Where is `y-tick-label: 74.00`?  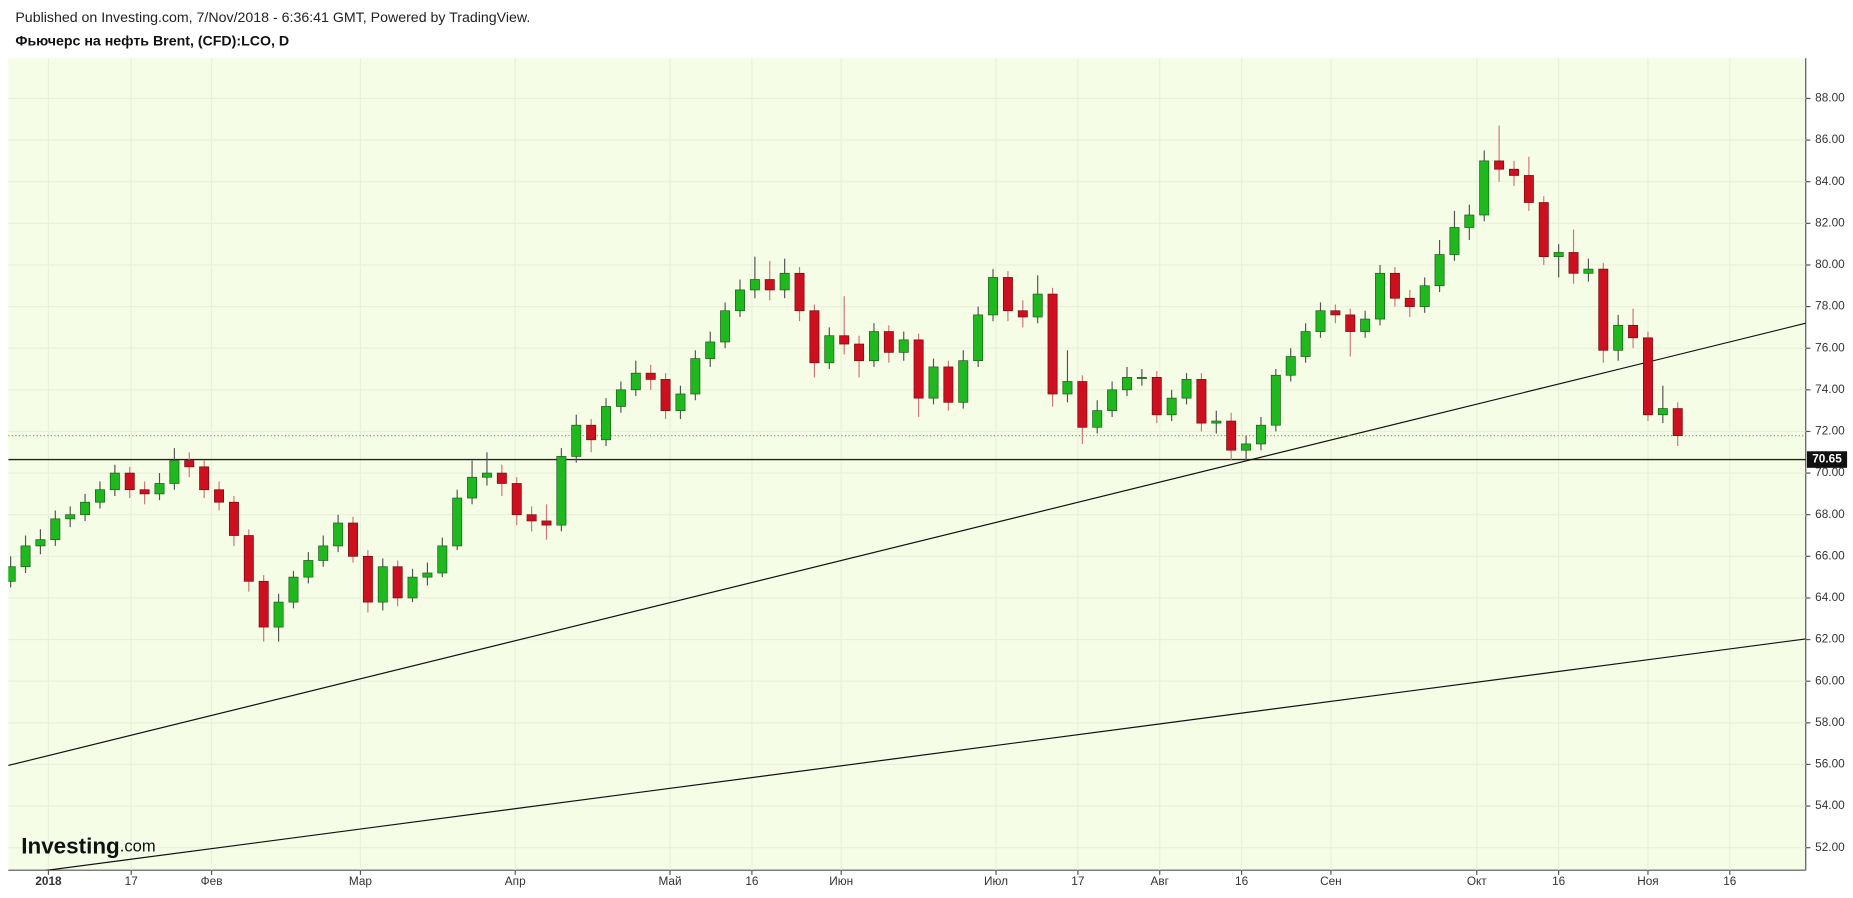
y-tick-label: 74.00 is located at coordinates (1830, 389).